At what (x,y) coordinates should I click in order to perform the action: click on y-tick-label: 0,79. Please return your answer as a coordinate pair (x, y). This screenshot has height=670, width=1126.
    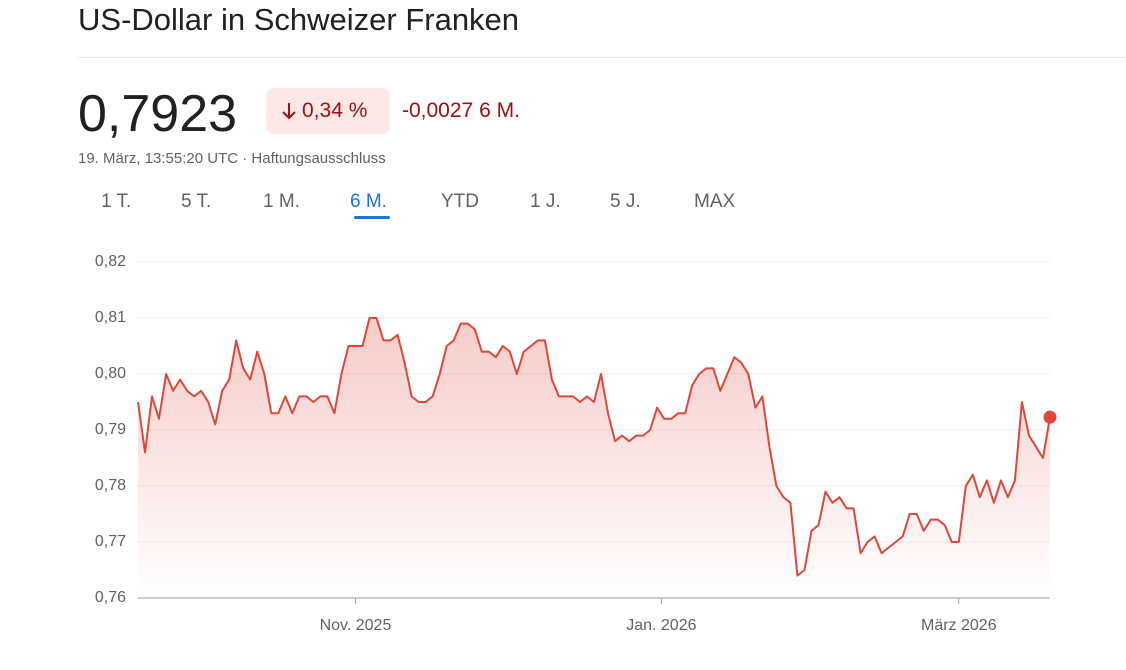
    Looking at the image, I should click on (110, 429).